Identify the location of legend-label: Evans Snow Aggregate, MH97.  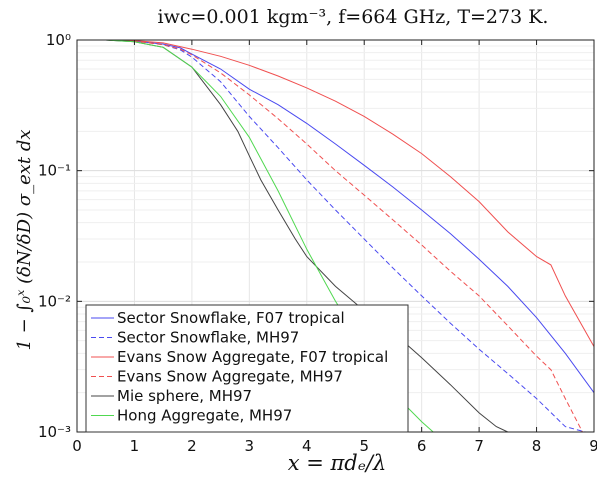
(230, 377).